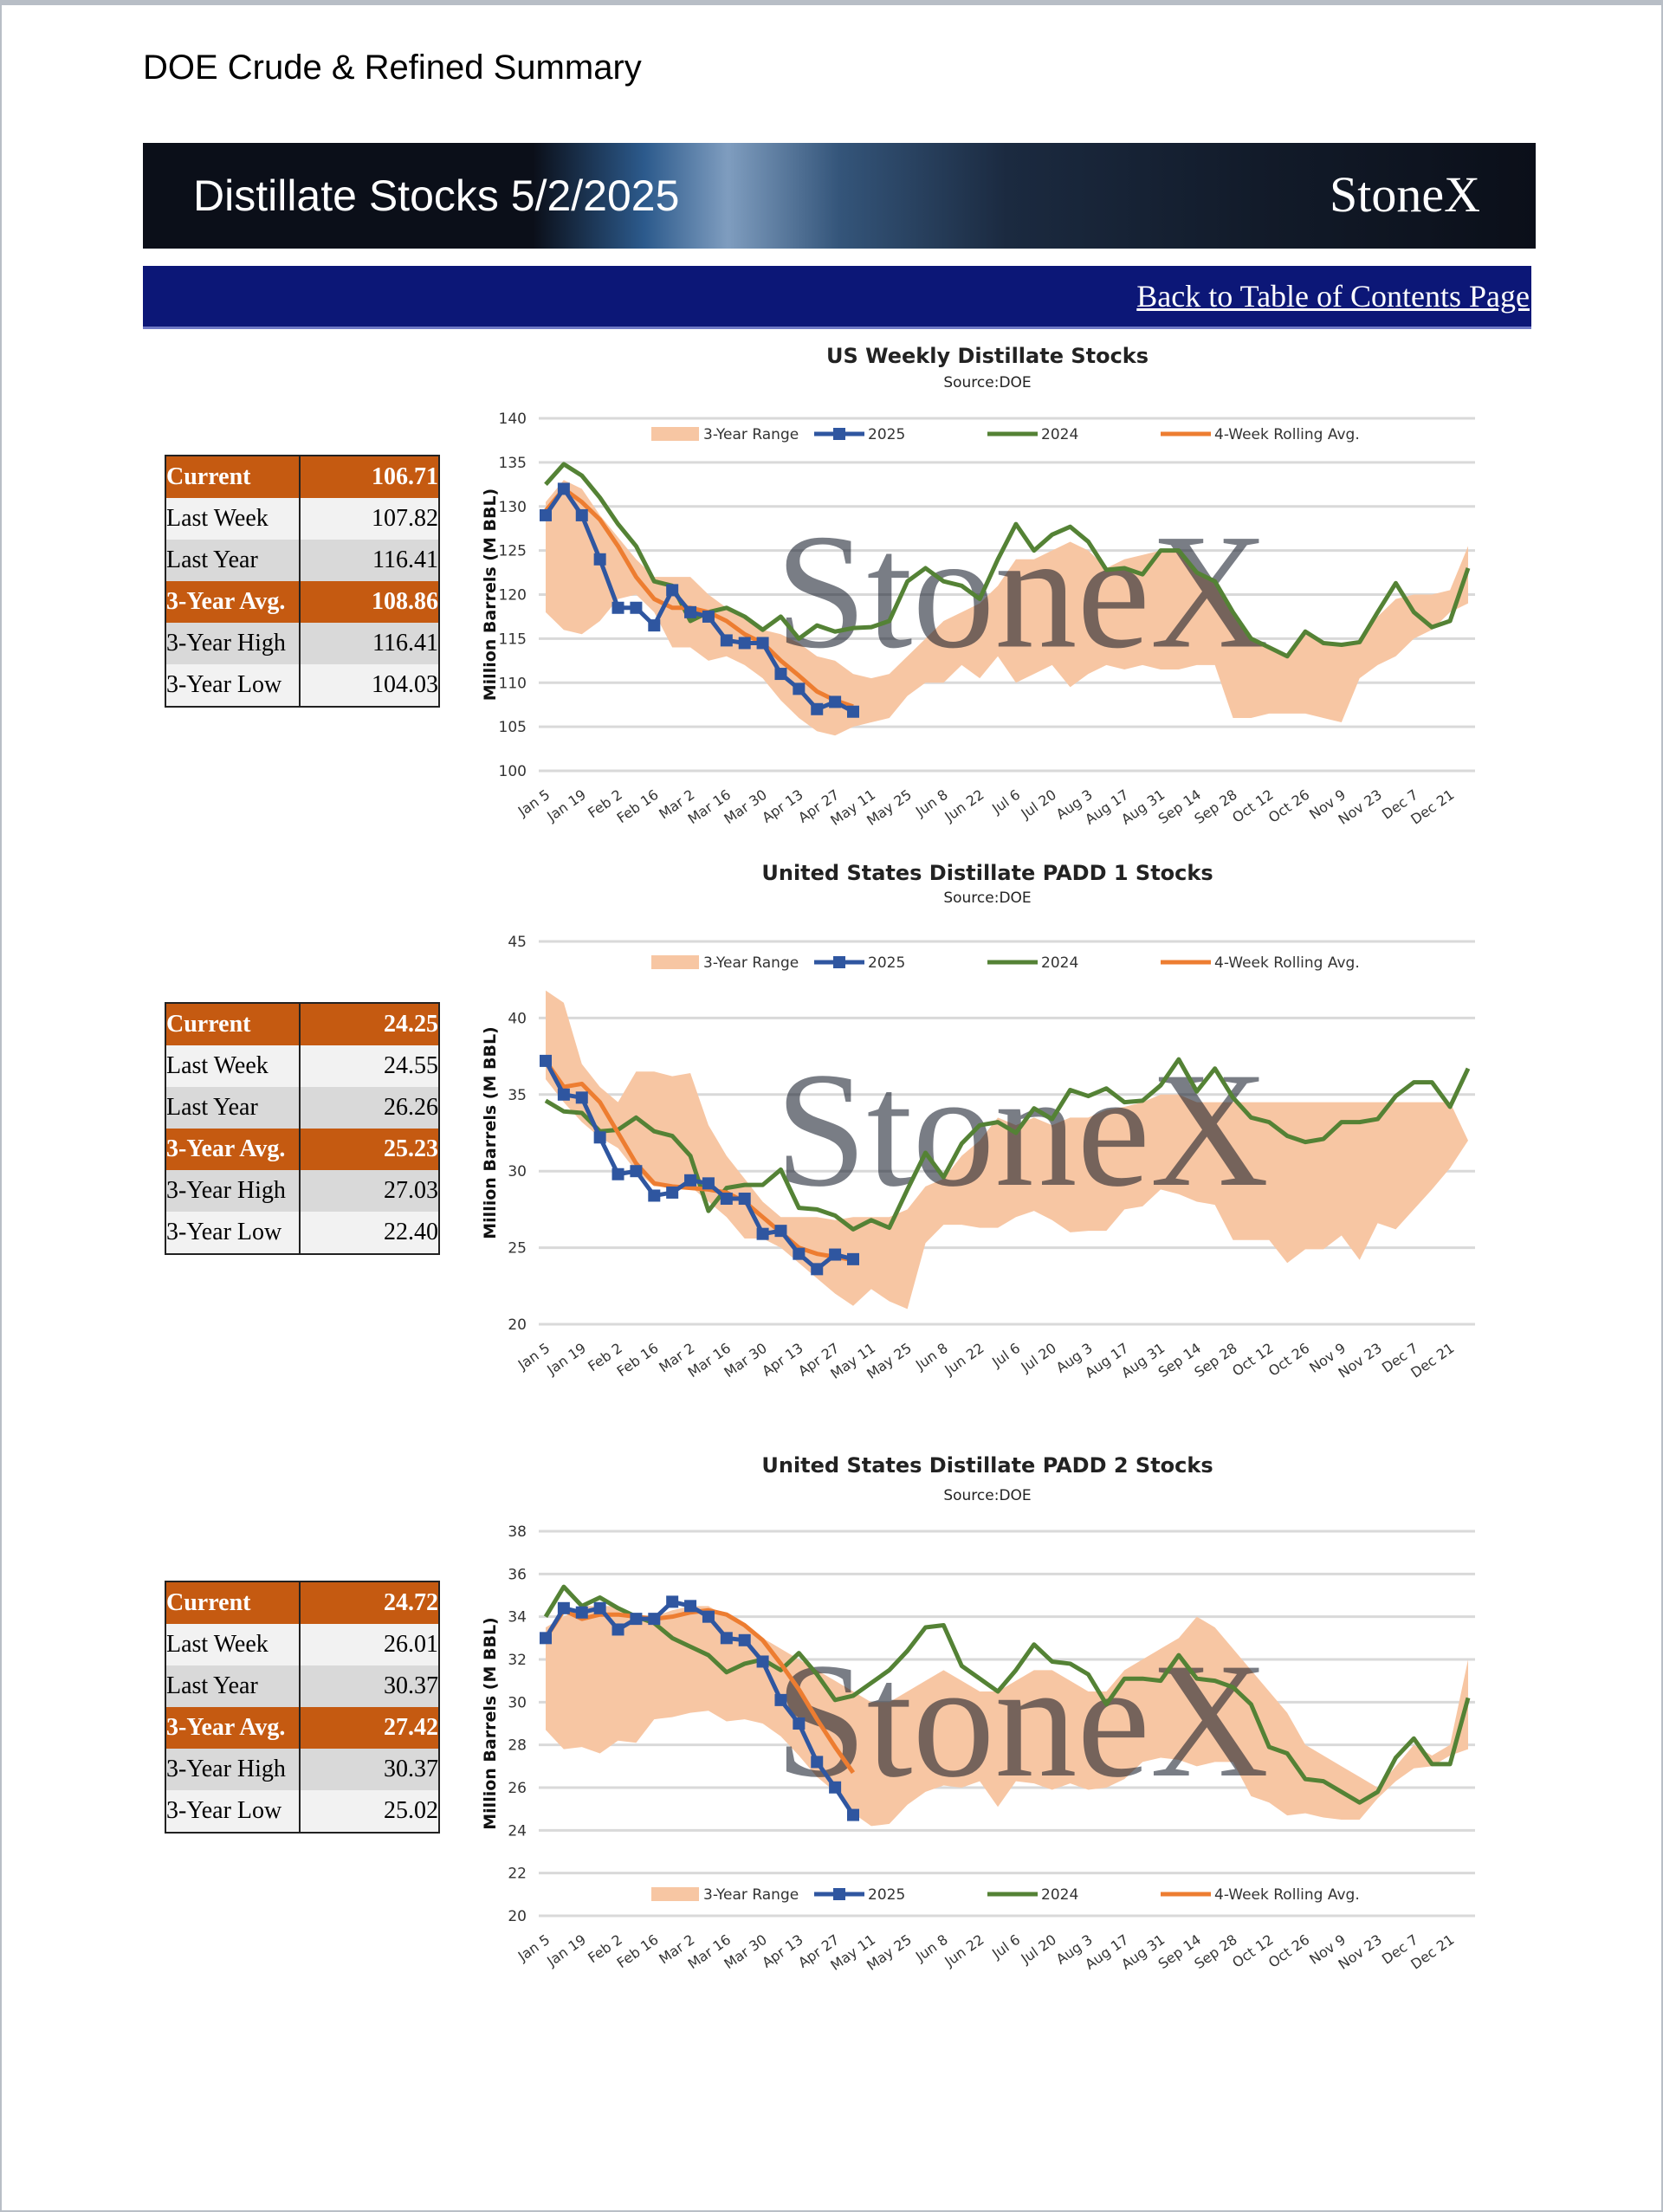 This screenshot has height=2212, width=1663. I want to click on y-tick-label: 135, so click(513, 463).